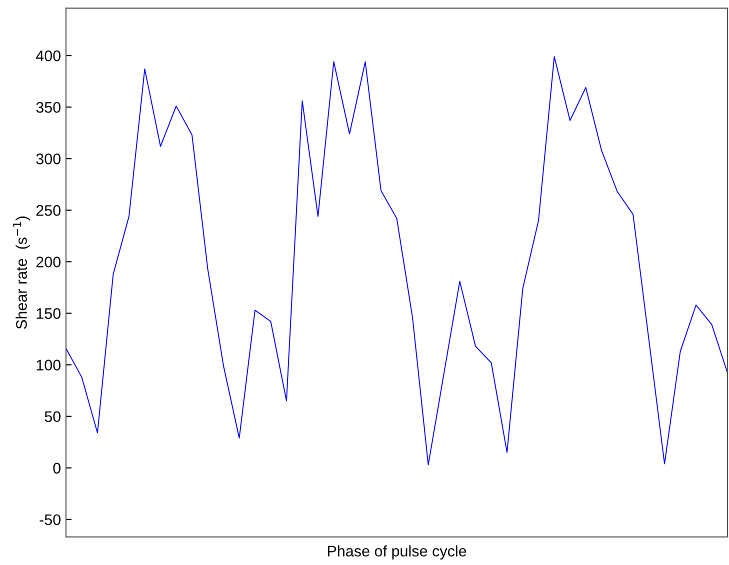 This screenshot has width=729, height=565. What do you see at coordinates (21, 272) in the screenshot?
I see `y-axis-title: Shear rate (s$^{−1}$)` at bounding box center [21, 272].